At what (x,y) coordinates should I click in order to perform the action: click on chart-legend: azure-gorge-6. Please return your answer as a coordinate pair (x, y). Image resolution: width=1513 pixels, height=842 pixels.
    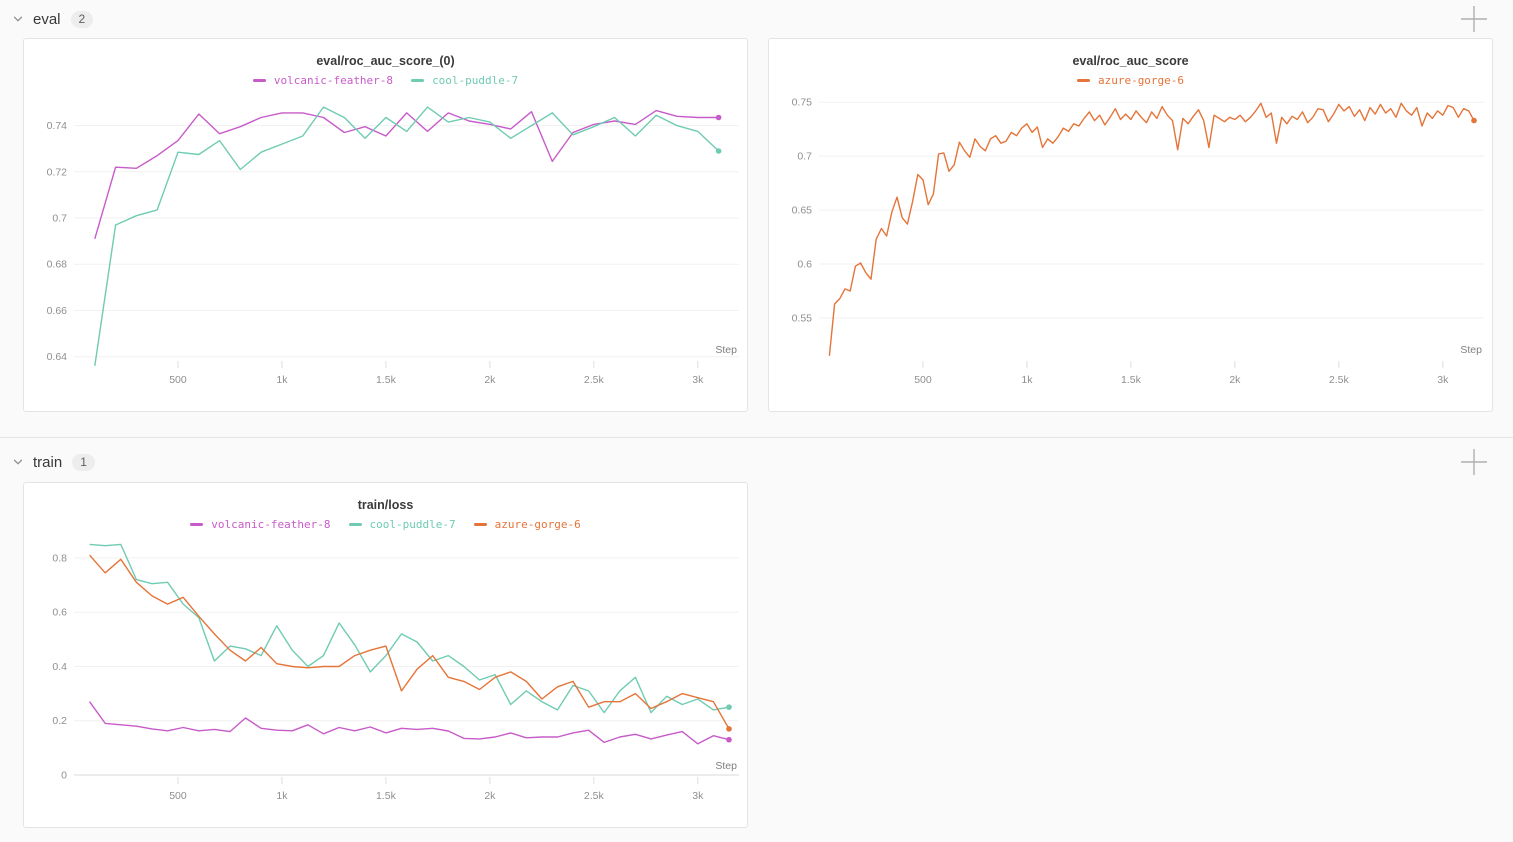
    Looking at the image, I should click on (1130, 80).